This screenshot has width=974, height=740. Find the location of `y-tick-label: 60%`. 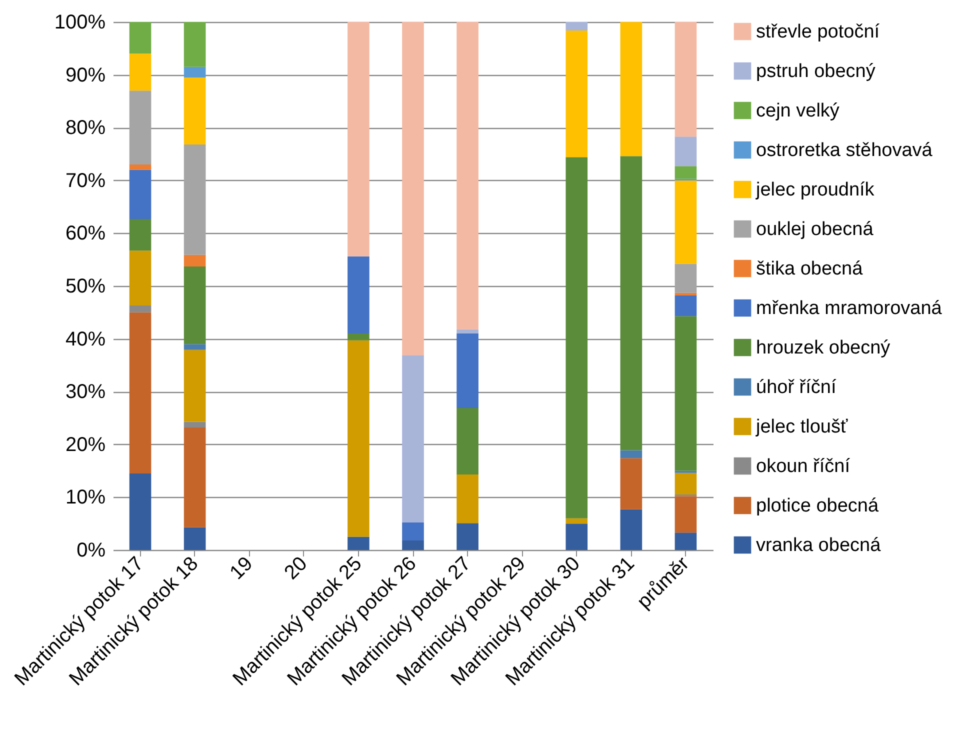

y-tick-label: 60% is located at coordinates (85, 233).